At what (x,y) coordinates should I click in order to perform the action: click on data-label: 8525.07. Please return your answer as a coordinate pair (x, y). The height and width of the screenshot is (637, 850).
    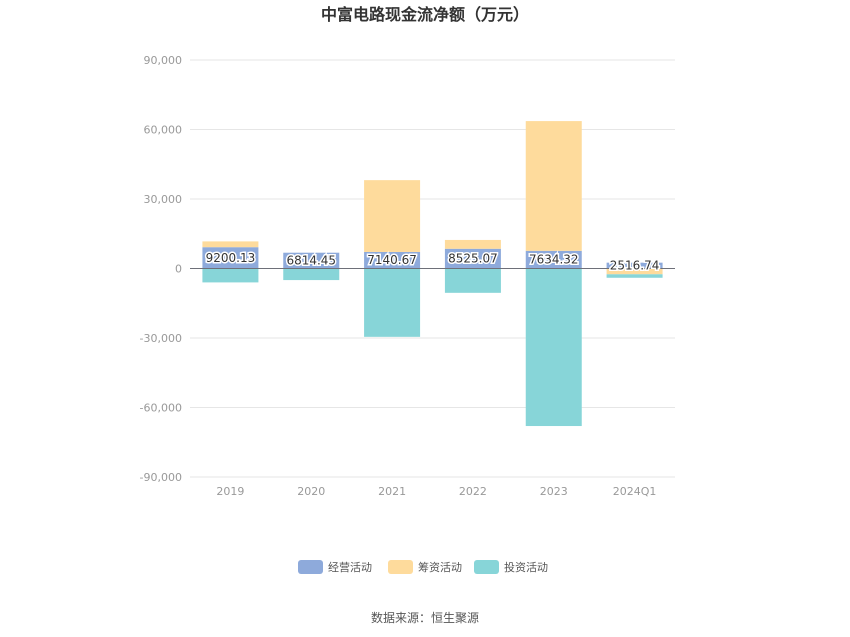
    Looking at the image, I should click on (473, 259).